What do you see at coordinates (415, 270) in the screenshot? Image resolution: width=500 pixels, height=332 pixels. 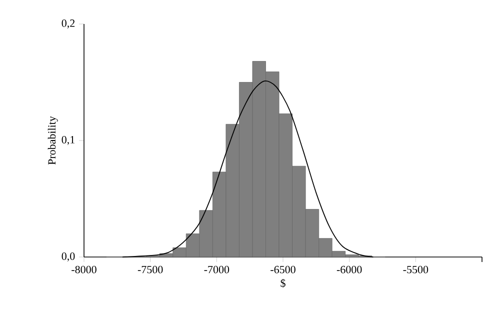 I see `x-tick-label: -5500` at bounding box center [415, 270].